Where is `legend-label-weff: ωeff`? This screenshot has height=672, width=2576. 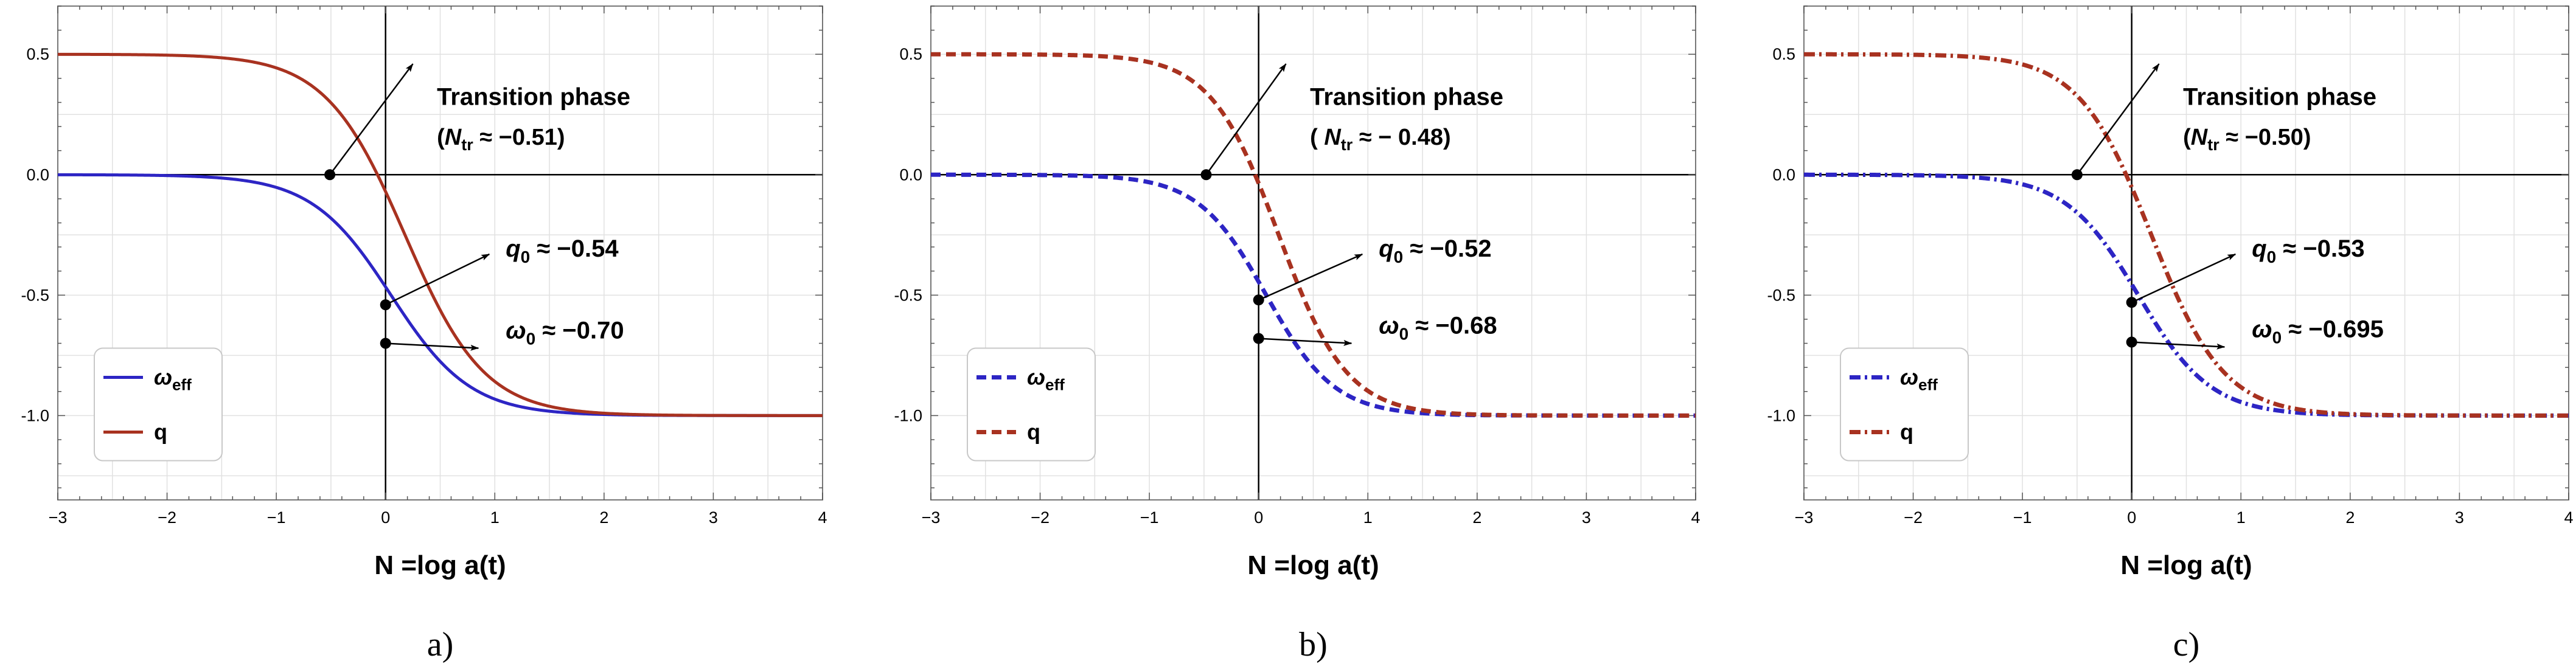
legend-label-weff: ωeff is located at coordinates (173, 378).